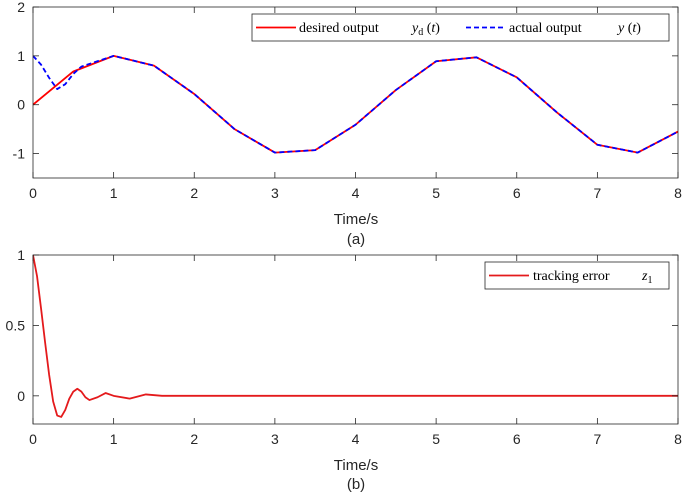 This screenshot has height=494, width=685. What do you see at coordinates (356, 239) in the screenshot?
I see `chart-a-caption: (a)` at bounding box center [356, 239].